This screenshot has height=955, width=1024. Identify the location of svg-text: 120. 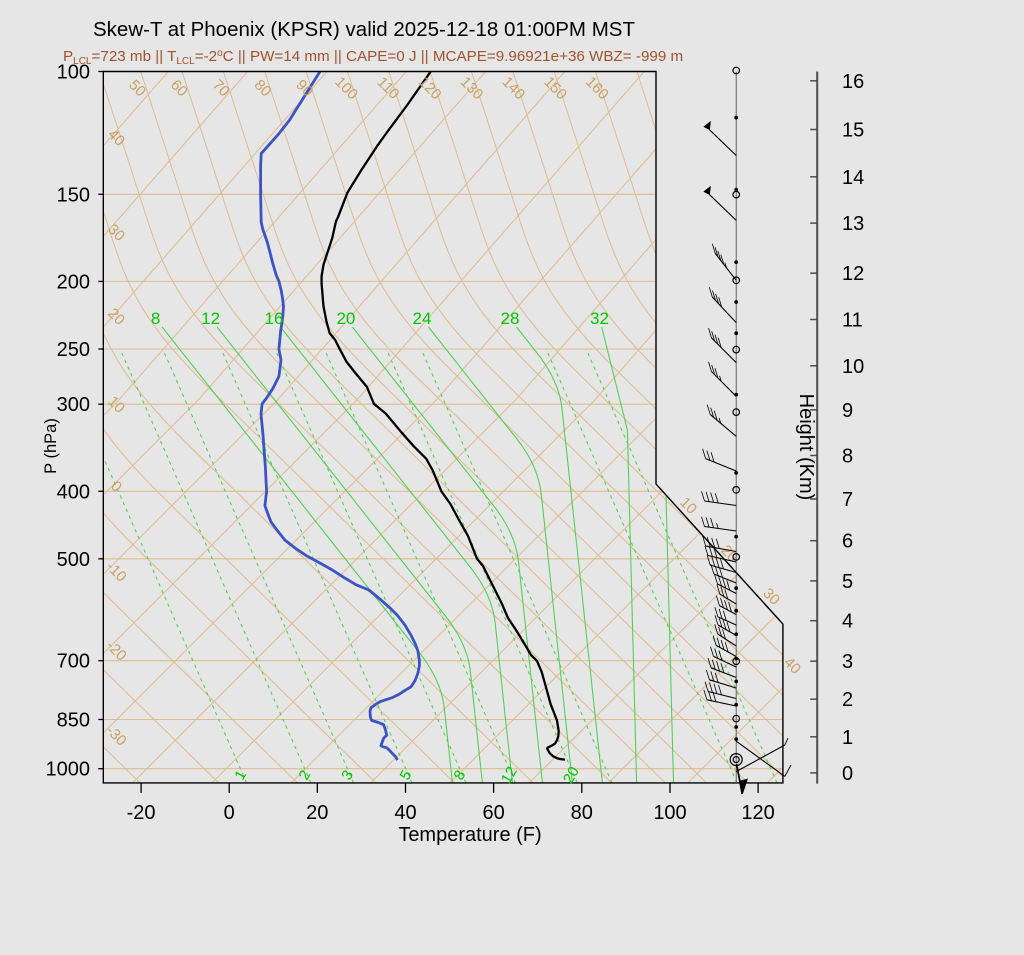
(757, 813).